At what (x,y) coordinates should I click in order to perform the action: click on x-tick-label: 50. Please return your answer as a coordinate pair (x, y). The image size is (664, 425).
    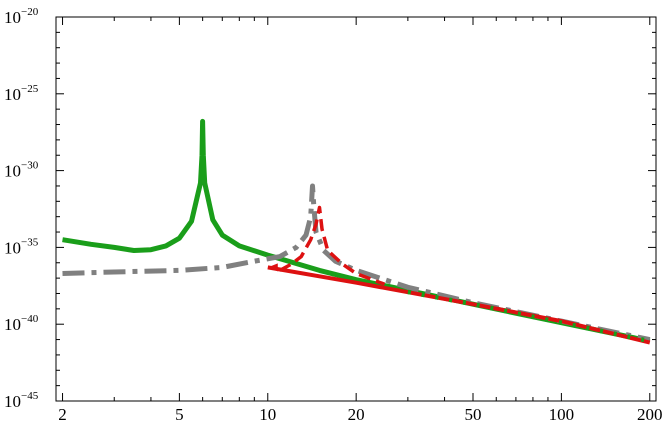
    Looking at the image, I should click on (473, 414).